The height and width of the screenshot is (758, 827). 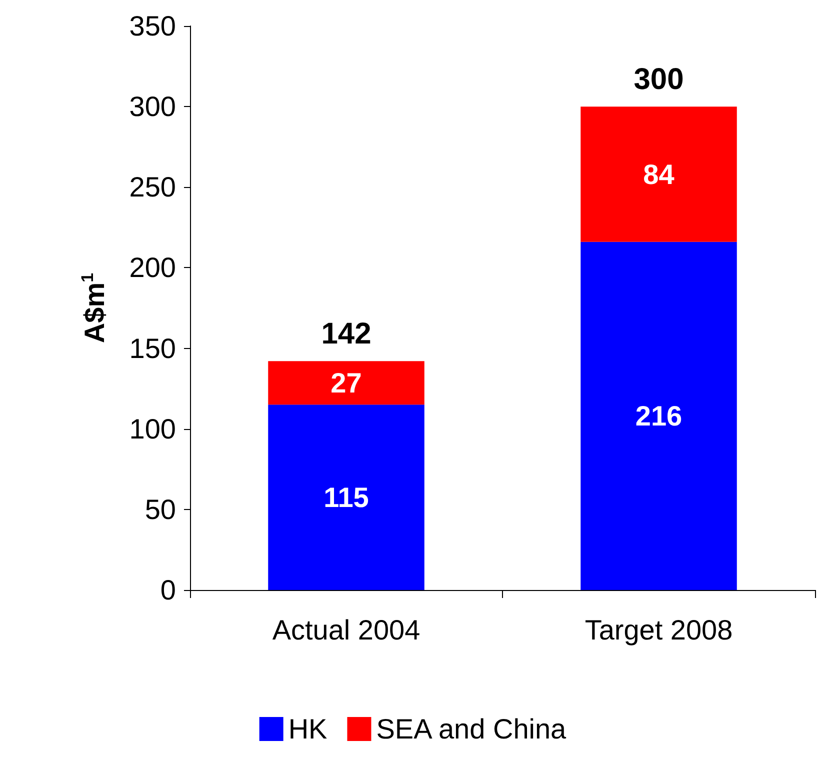 What do you see at coordinates (471, 729) in the screenshot?
I see `legend-label: SEA and China` at bounding box center [471, 729].